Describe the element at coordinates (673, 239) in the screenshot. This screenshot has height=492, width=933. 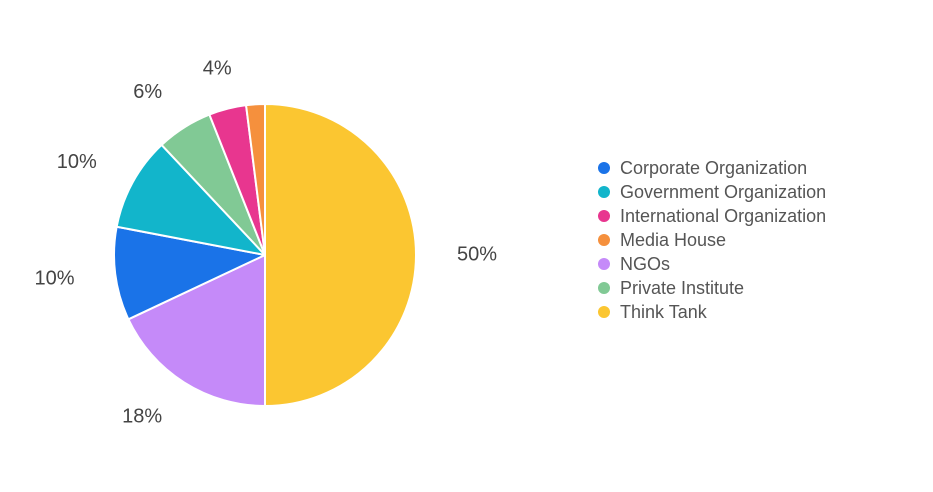
I see `legend-label: Media House` at that location.